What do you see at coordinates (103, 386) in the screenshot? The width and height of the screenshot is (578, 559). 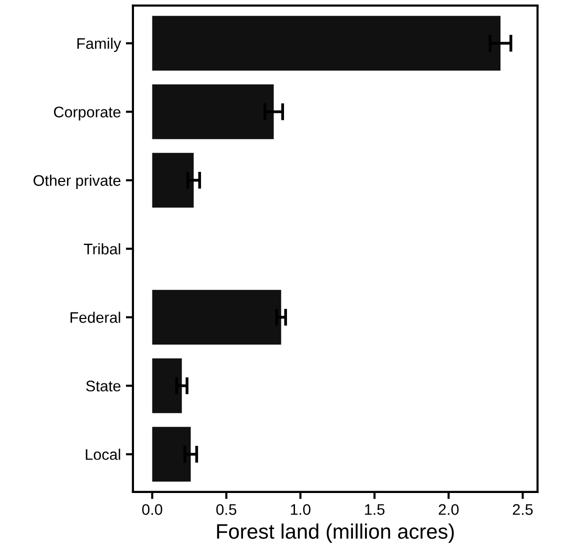 I see `y-tick-label: State` at bounding box center [103, 386].